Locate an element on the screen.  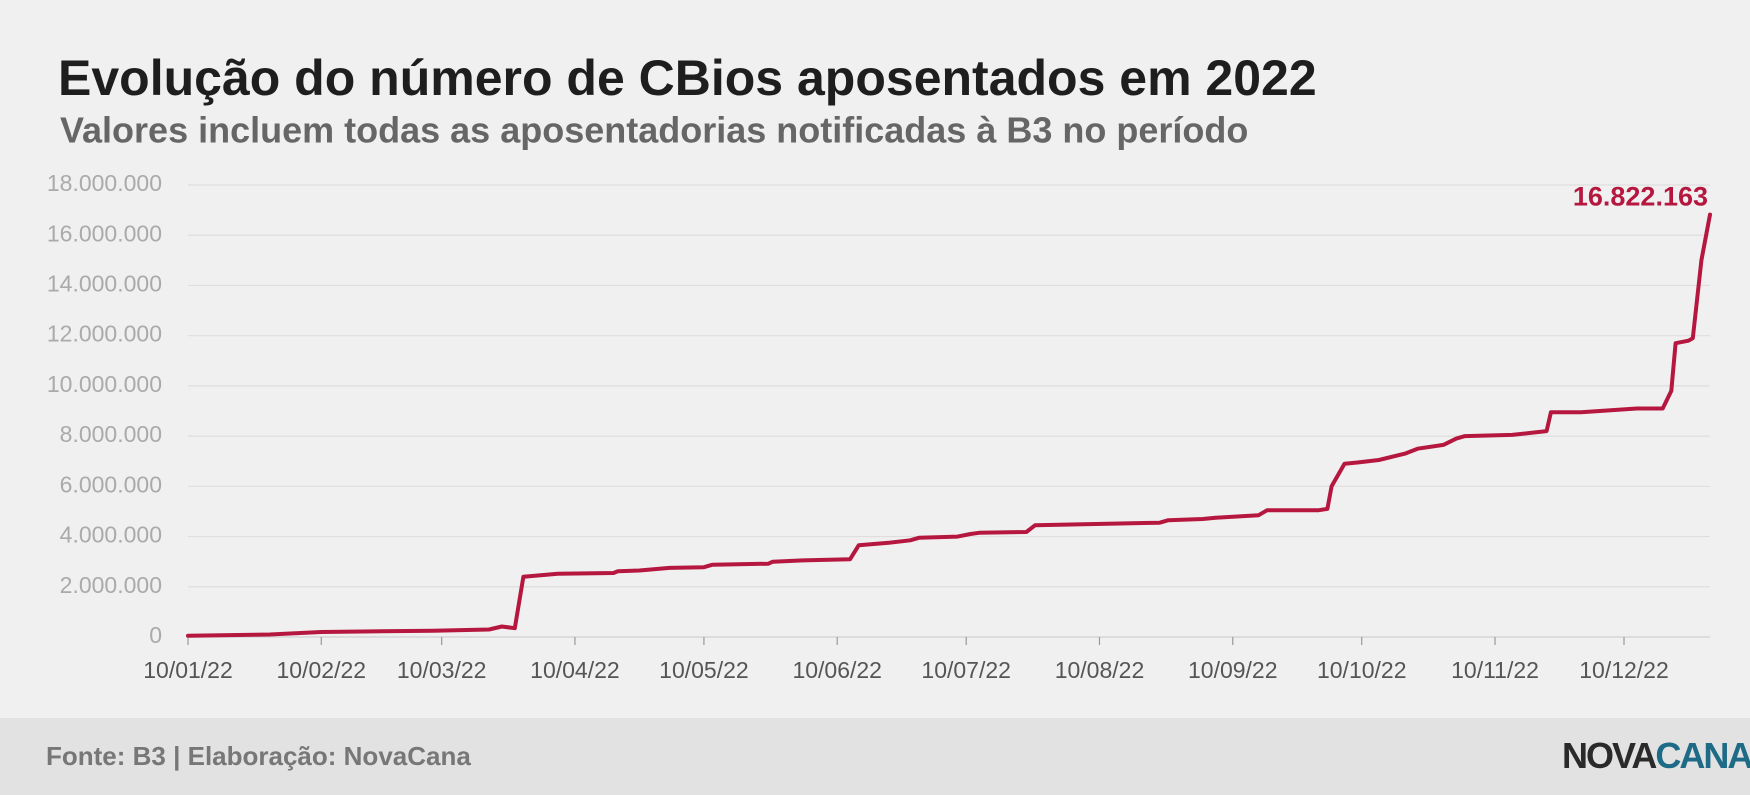
x-tick-label: 10/01/22 is located at coordinates (188, 670).